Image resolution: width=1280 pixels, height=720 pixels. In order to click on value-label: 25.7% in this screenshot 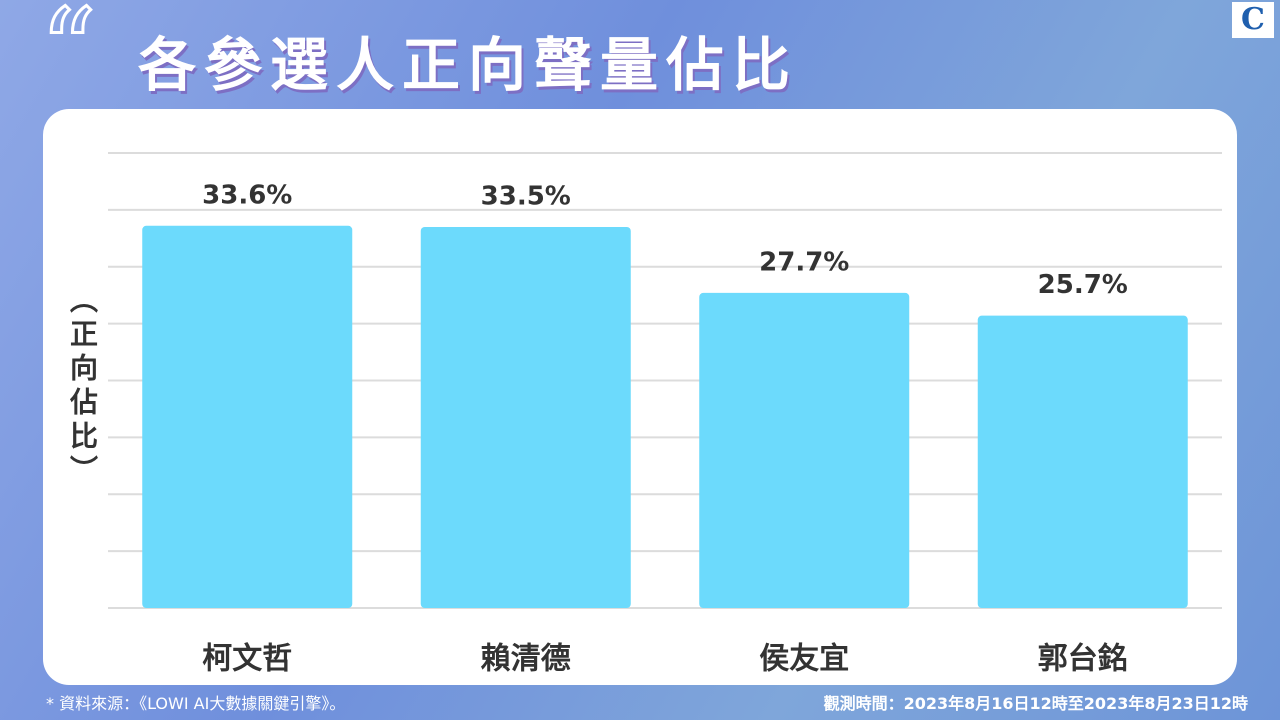, I will do `click(1083, 285)`.